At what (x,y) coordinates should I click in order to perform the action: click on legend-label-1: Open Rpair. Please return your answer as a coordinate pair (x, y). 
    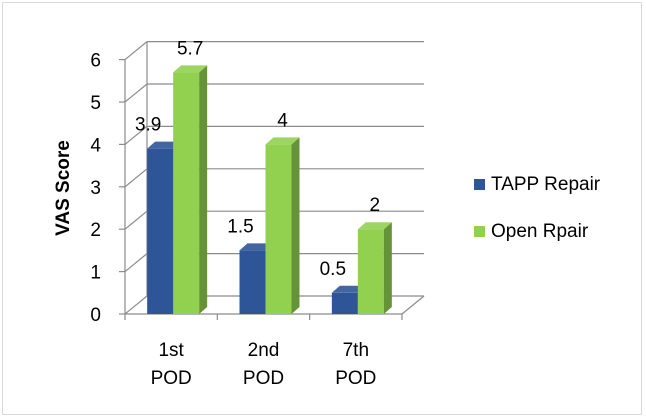
    Looking at the image, I should click on (540, 231).